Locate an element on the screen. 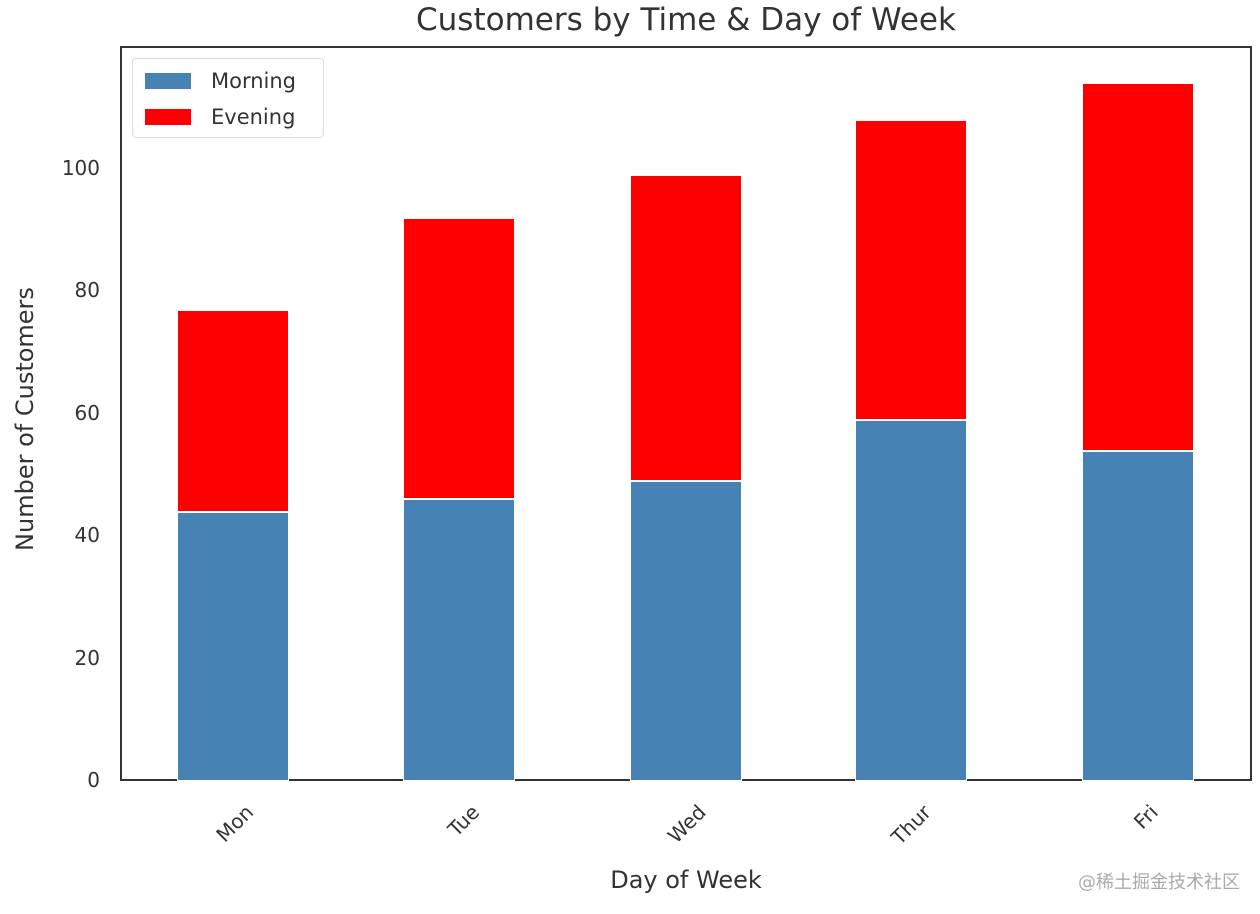  legend-swatch-morning is located at coordinates (168, 81).